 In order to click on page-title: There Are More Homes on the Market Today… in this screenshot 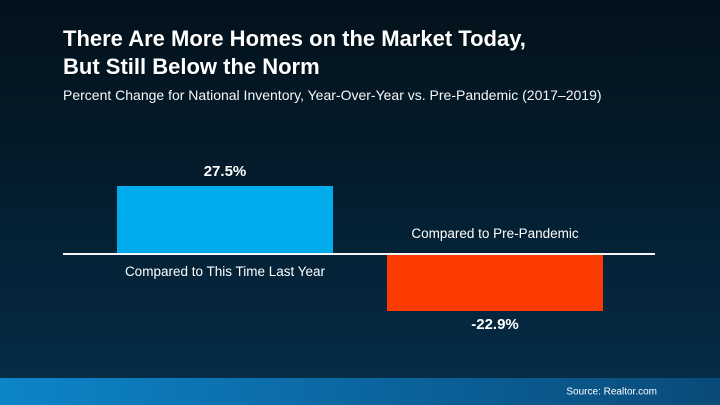, I will do `click(294, 53)`.